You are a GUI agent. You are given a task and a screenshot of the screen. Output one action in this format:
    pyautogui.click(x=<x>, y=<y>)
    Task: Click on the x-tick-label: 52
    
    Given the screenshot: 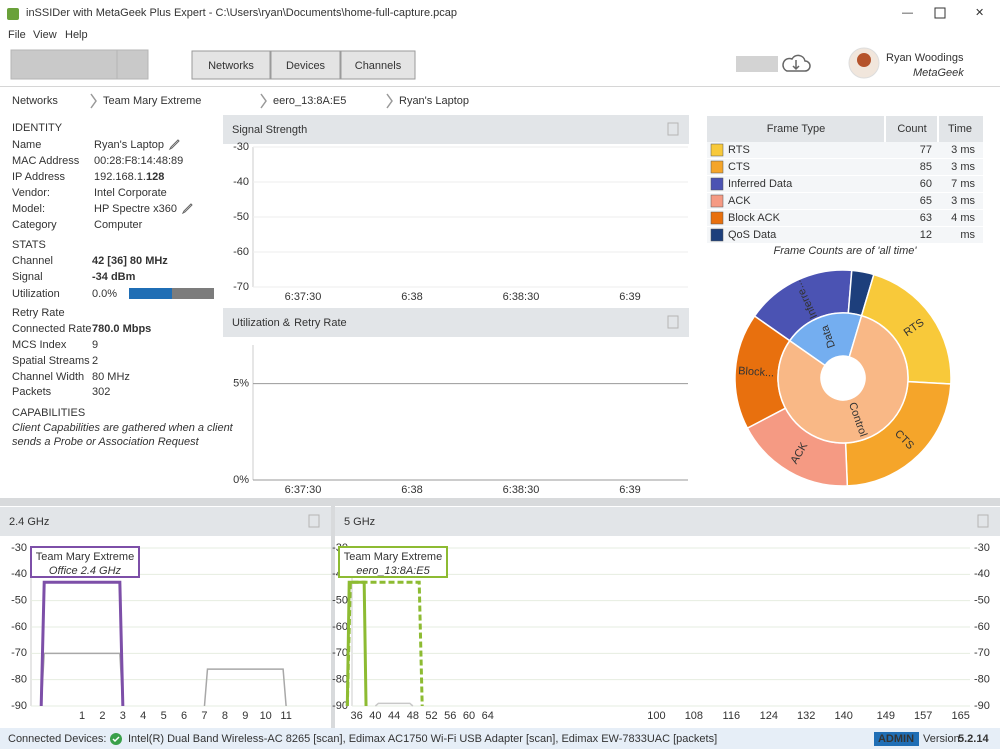 What is the action you would take?
    pyautogui.click(x=431, y=716)
    